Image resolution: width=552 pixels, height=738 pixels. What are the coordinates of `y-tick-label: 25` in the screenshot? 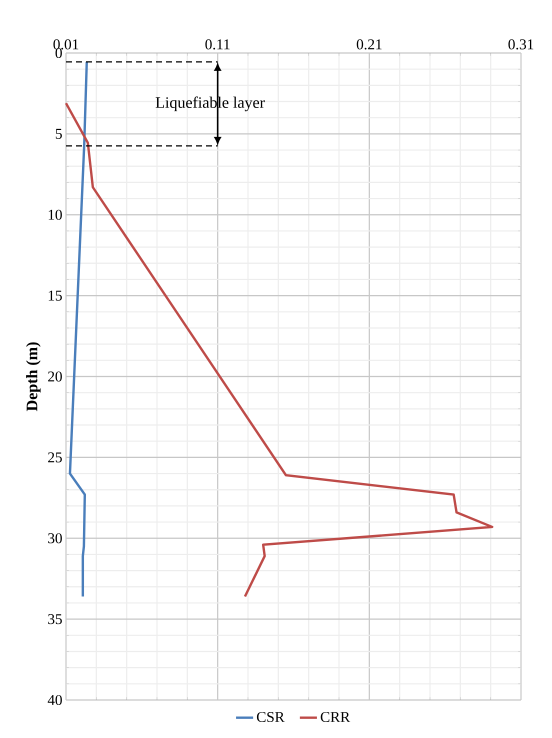 It's located at (55, 457).